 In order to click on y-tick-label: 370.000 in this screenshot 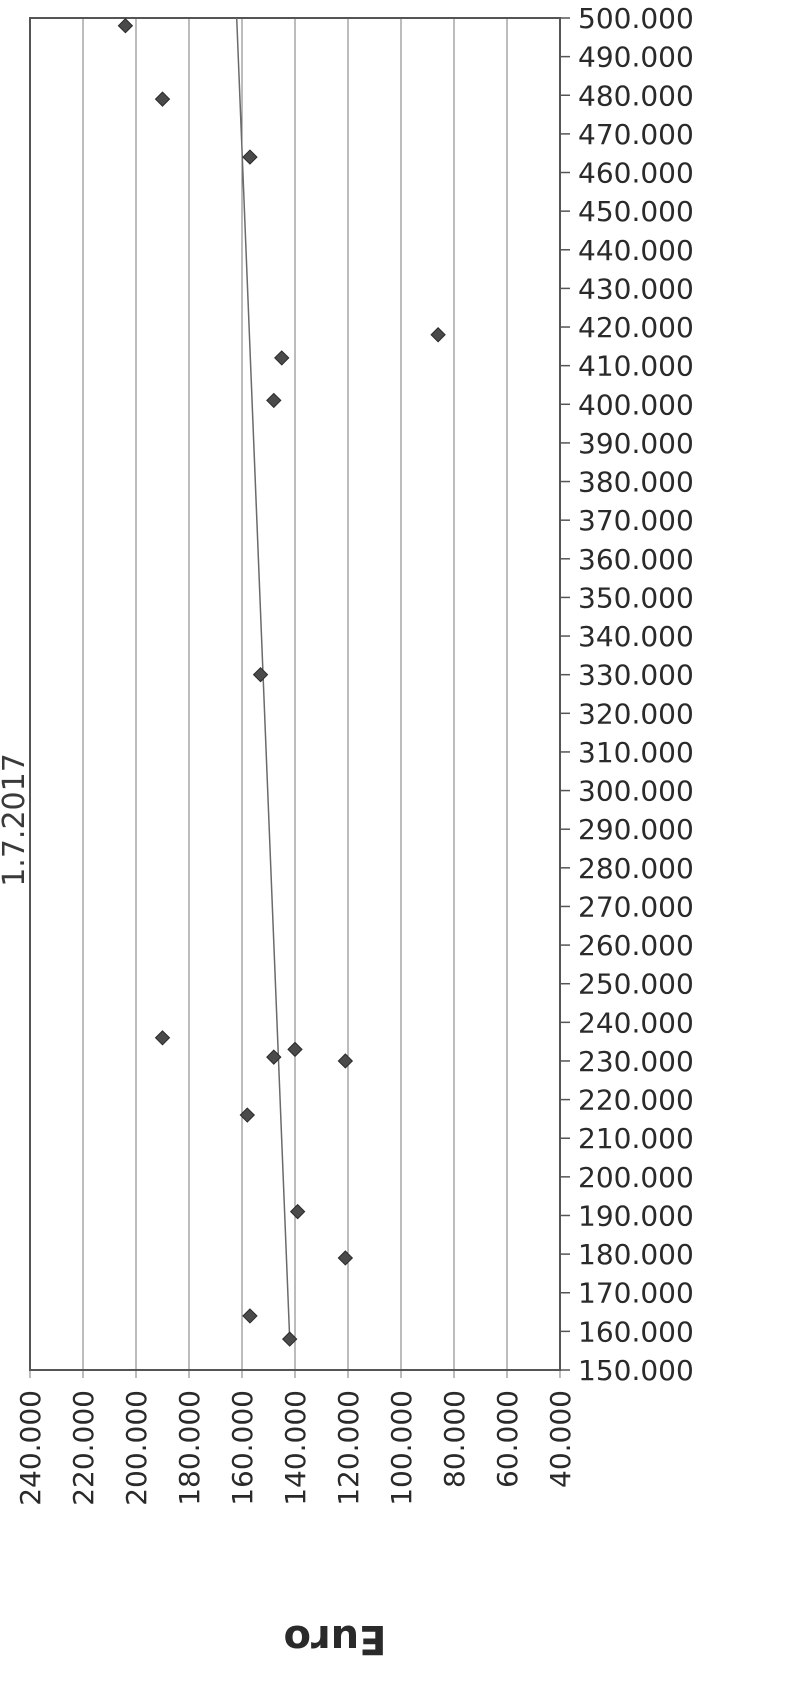, I will do `click(636, 520)`.